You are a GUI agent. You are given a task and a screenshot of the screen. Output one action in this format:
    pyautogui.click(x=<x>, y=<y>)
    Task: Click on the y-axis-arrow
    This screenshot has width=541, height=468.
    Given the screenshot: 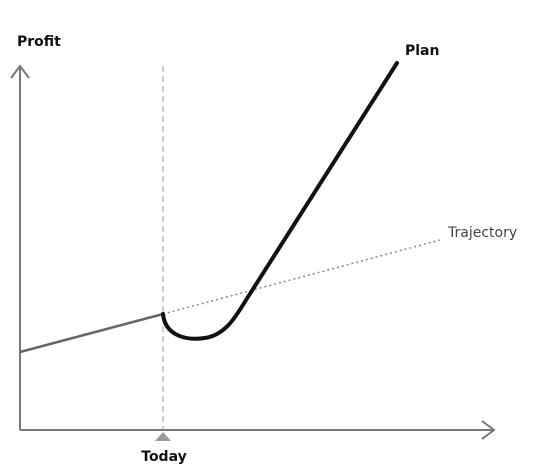 What is the action you would take?
    pyautogui.click(x=20, y=71)
    